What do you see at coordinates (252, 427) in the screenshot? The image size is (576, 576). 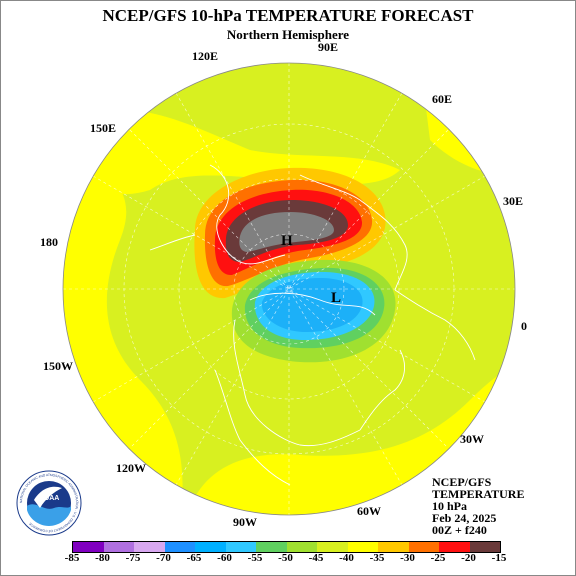 I see `coast-west-america` at bounding box center [252, 427].